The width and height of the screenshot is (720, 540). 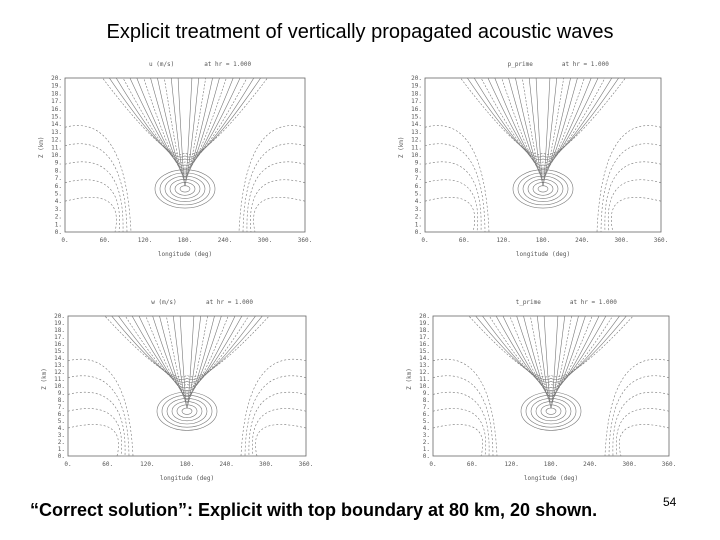 I want to click on panel-time: at hr = 1.000, so click(x=593, y=302).